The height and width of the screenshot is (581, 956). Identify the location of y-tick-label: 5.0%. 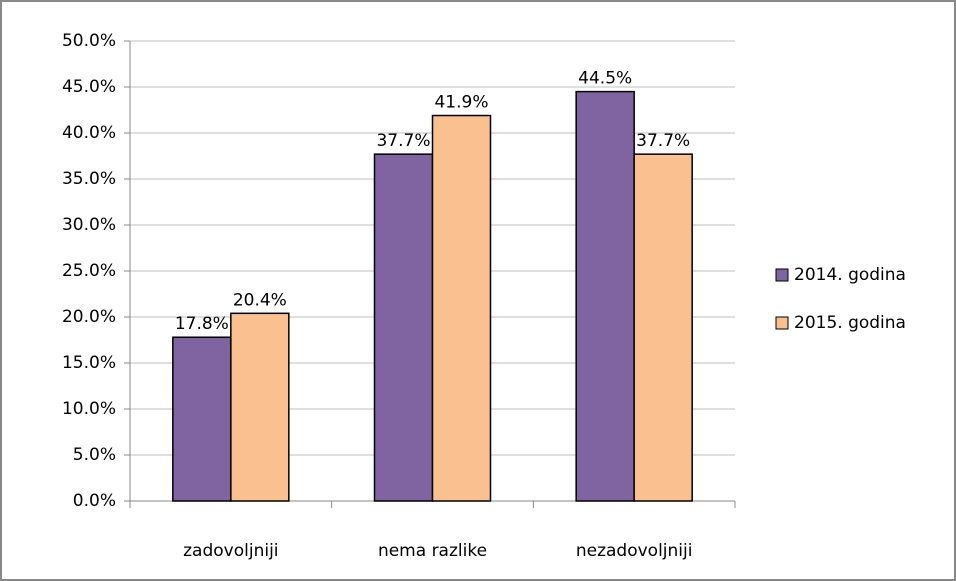
(94, 455).